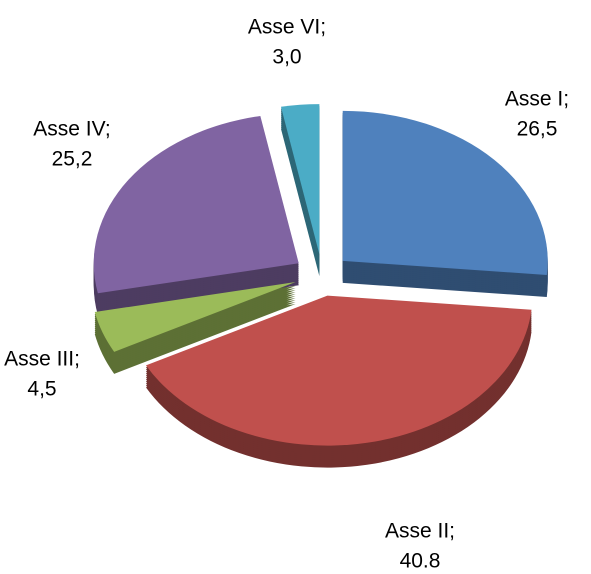 This screenshot has width=591, height=574. What do you see at coordinates (41, 389) in the screenshot?
I see `value-label: 4,5` at bounding box center [41, 389].